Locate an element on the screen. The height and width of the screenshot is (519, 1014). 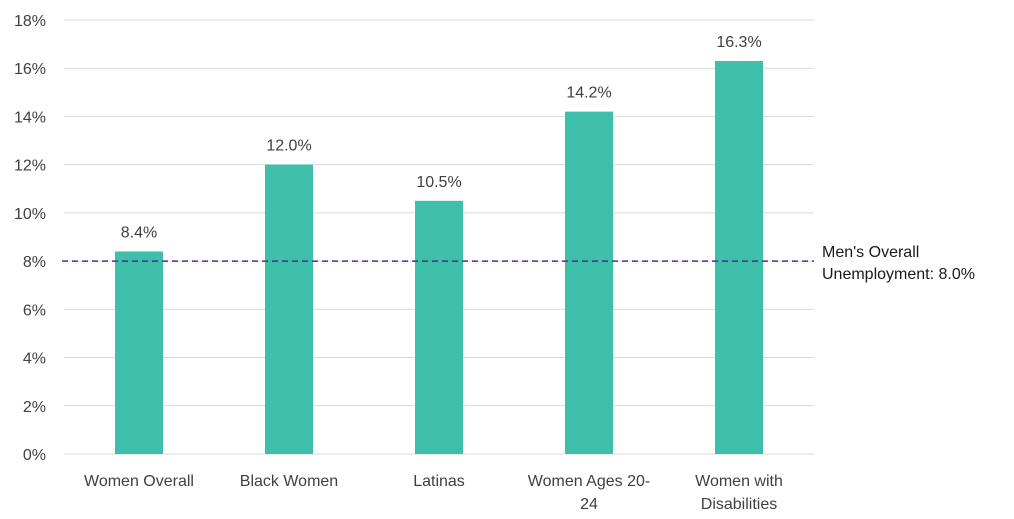
category-label: Latinas is located at coordinates (439, 481).